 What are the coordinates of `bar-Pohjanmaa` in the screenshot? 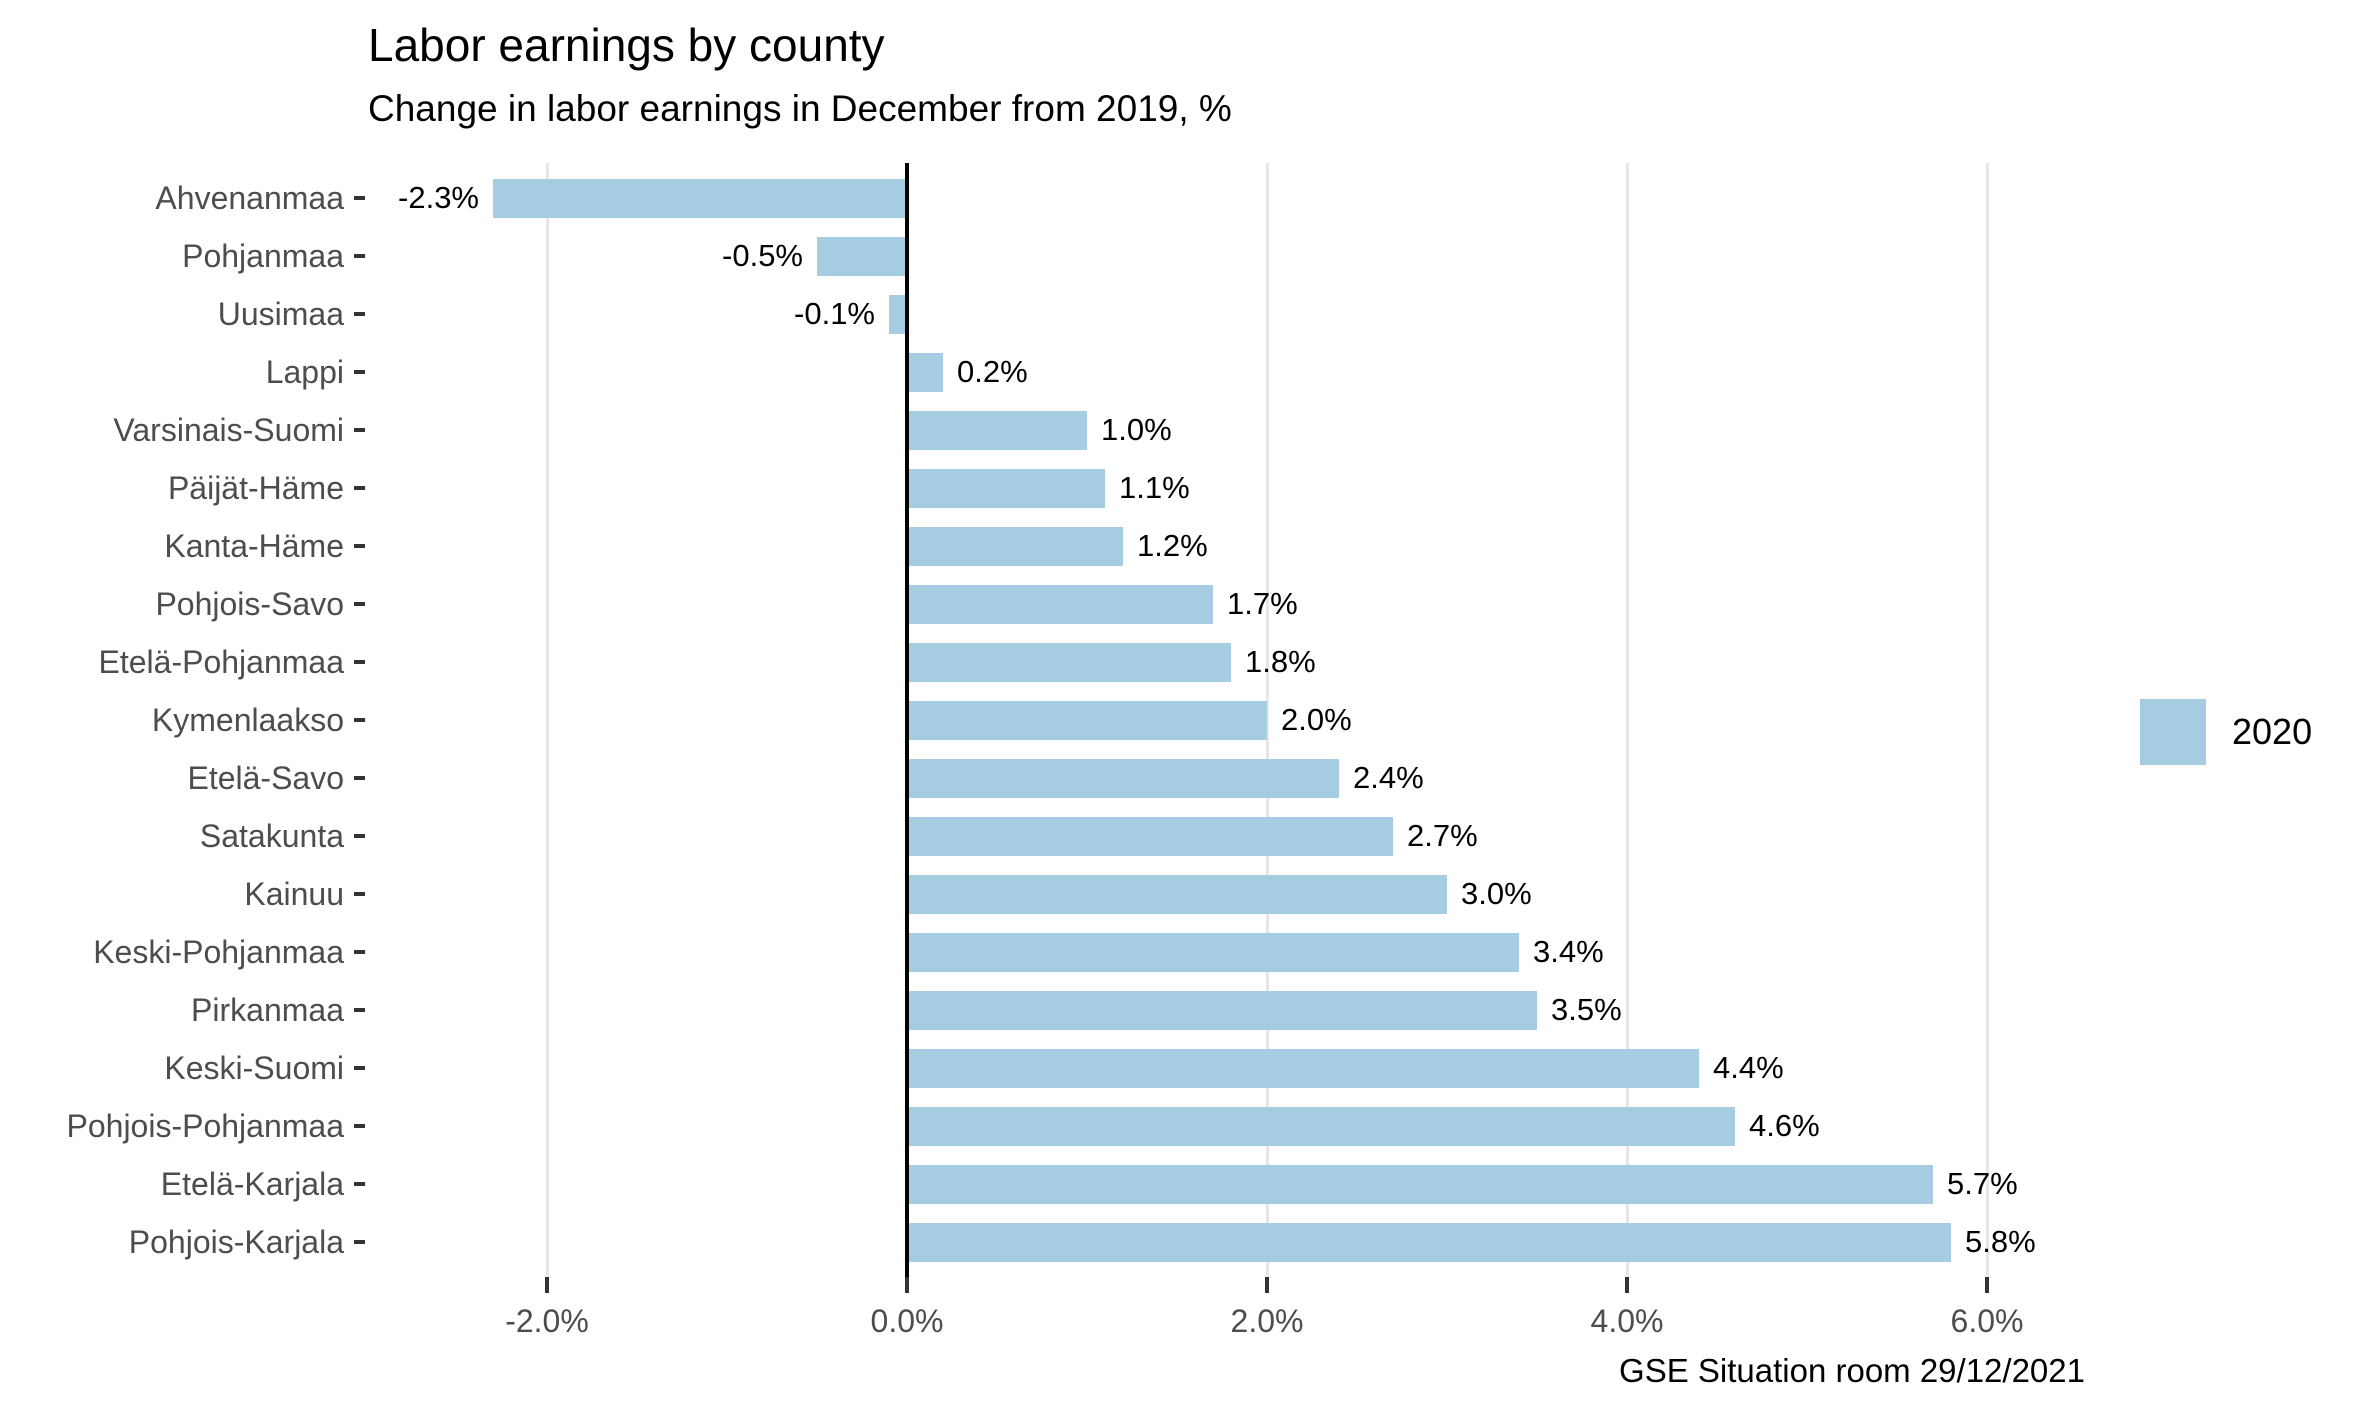 It's located at (862, 256).